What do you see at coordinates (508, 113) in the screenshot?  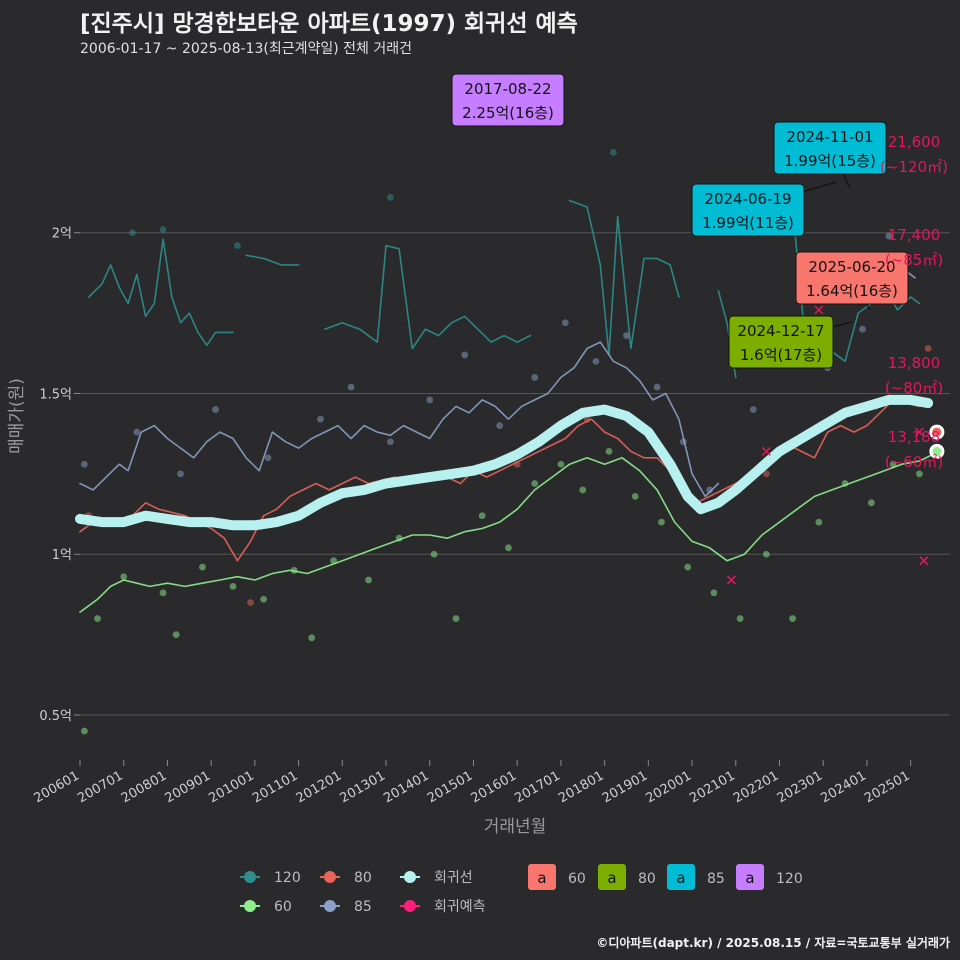 I see `annotation-price: 2.25억(16층)` at bounding box center [508, 113].